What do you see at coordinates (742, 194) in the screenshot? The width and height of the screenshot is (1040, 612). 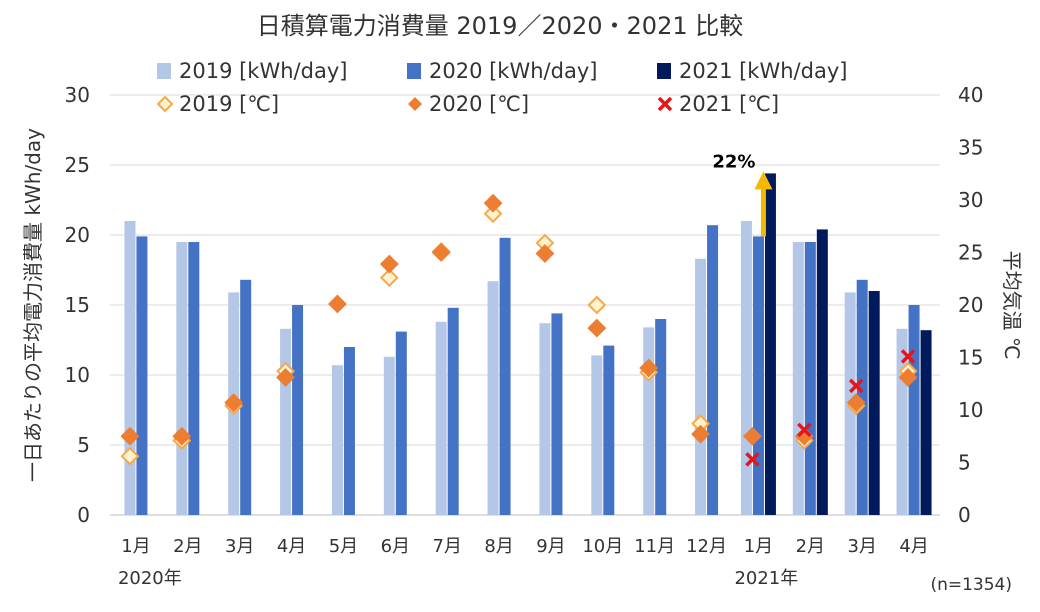 I see `annotation: 22%` at bounding box center [742, 194].